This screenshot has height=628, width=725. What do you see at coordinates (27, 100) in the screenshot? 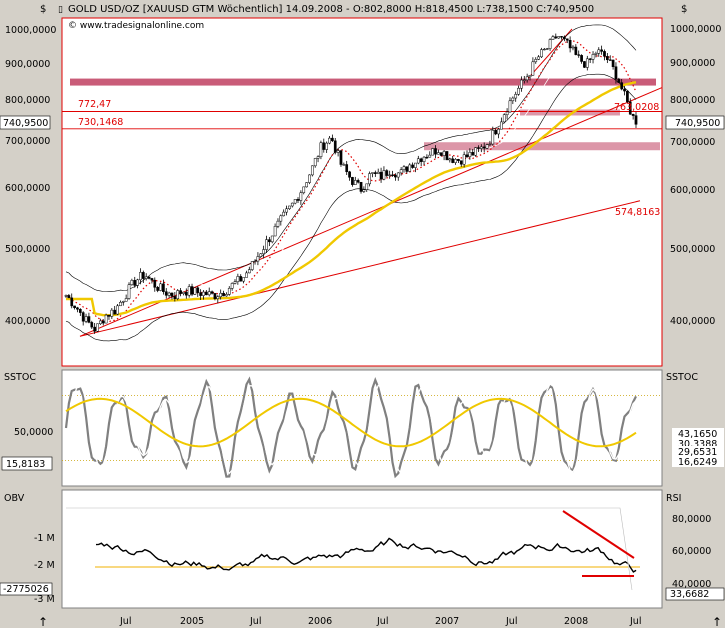
I see `price-tick-left: 800,0000` at bounding box center [27, 100].